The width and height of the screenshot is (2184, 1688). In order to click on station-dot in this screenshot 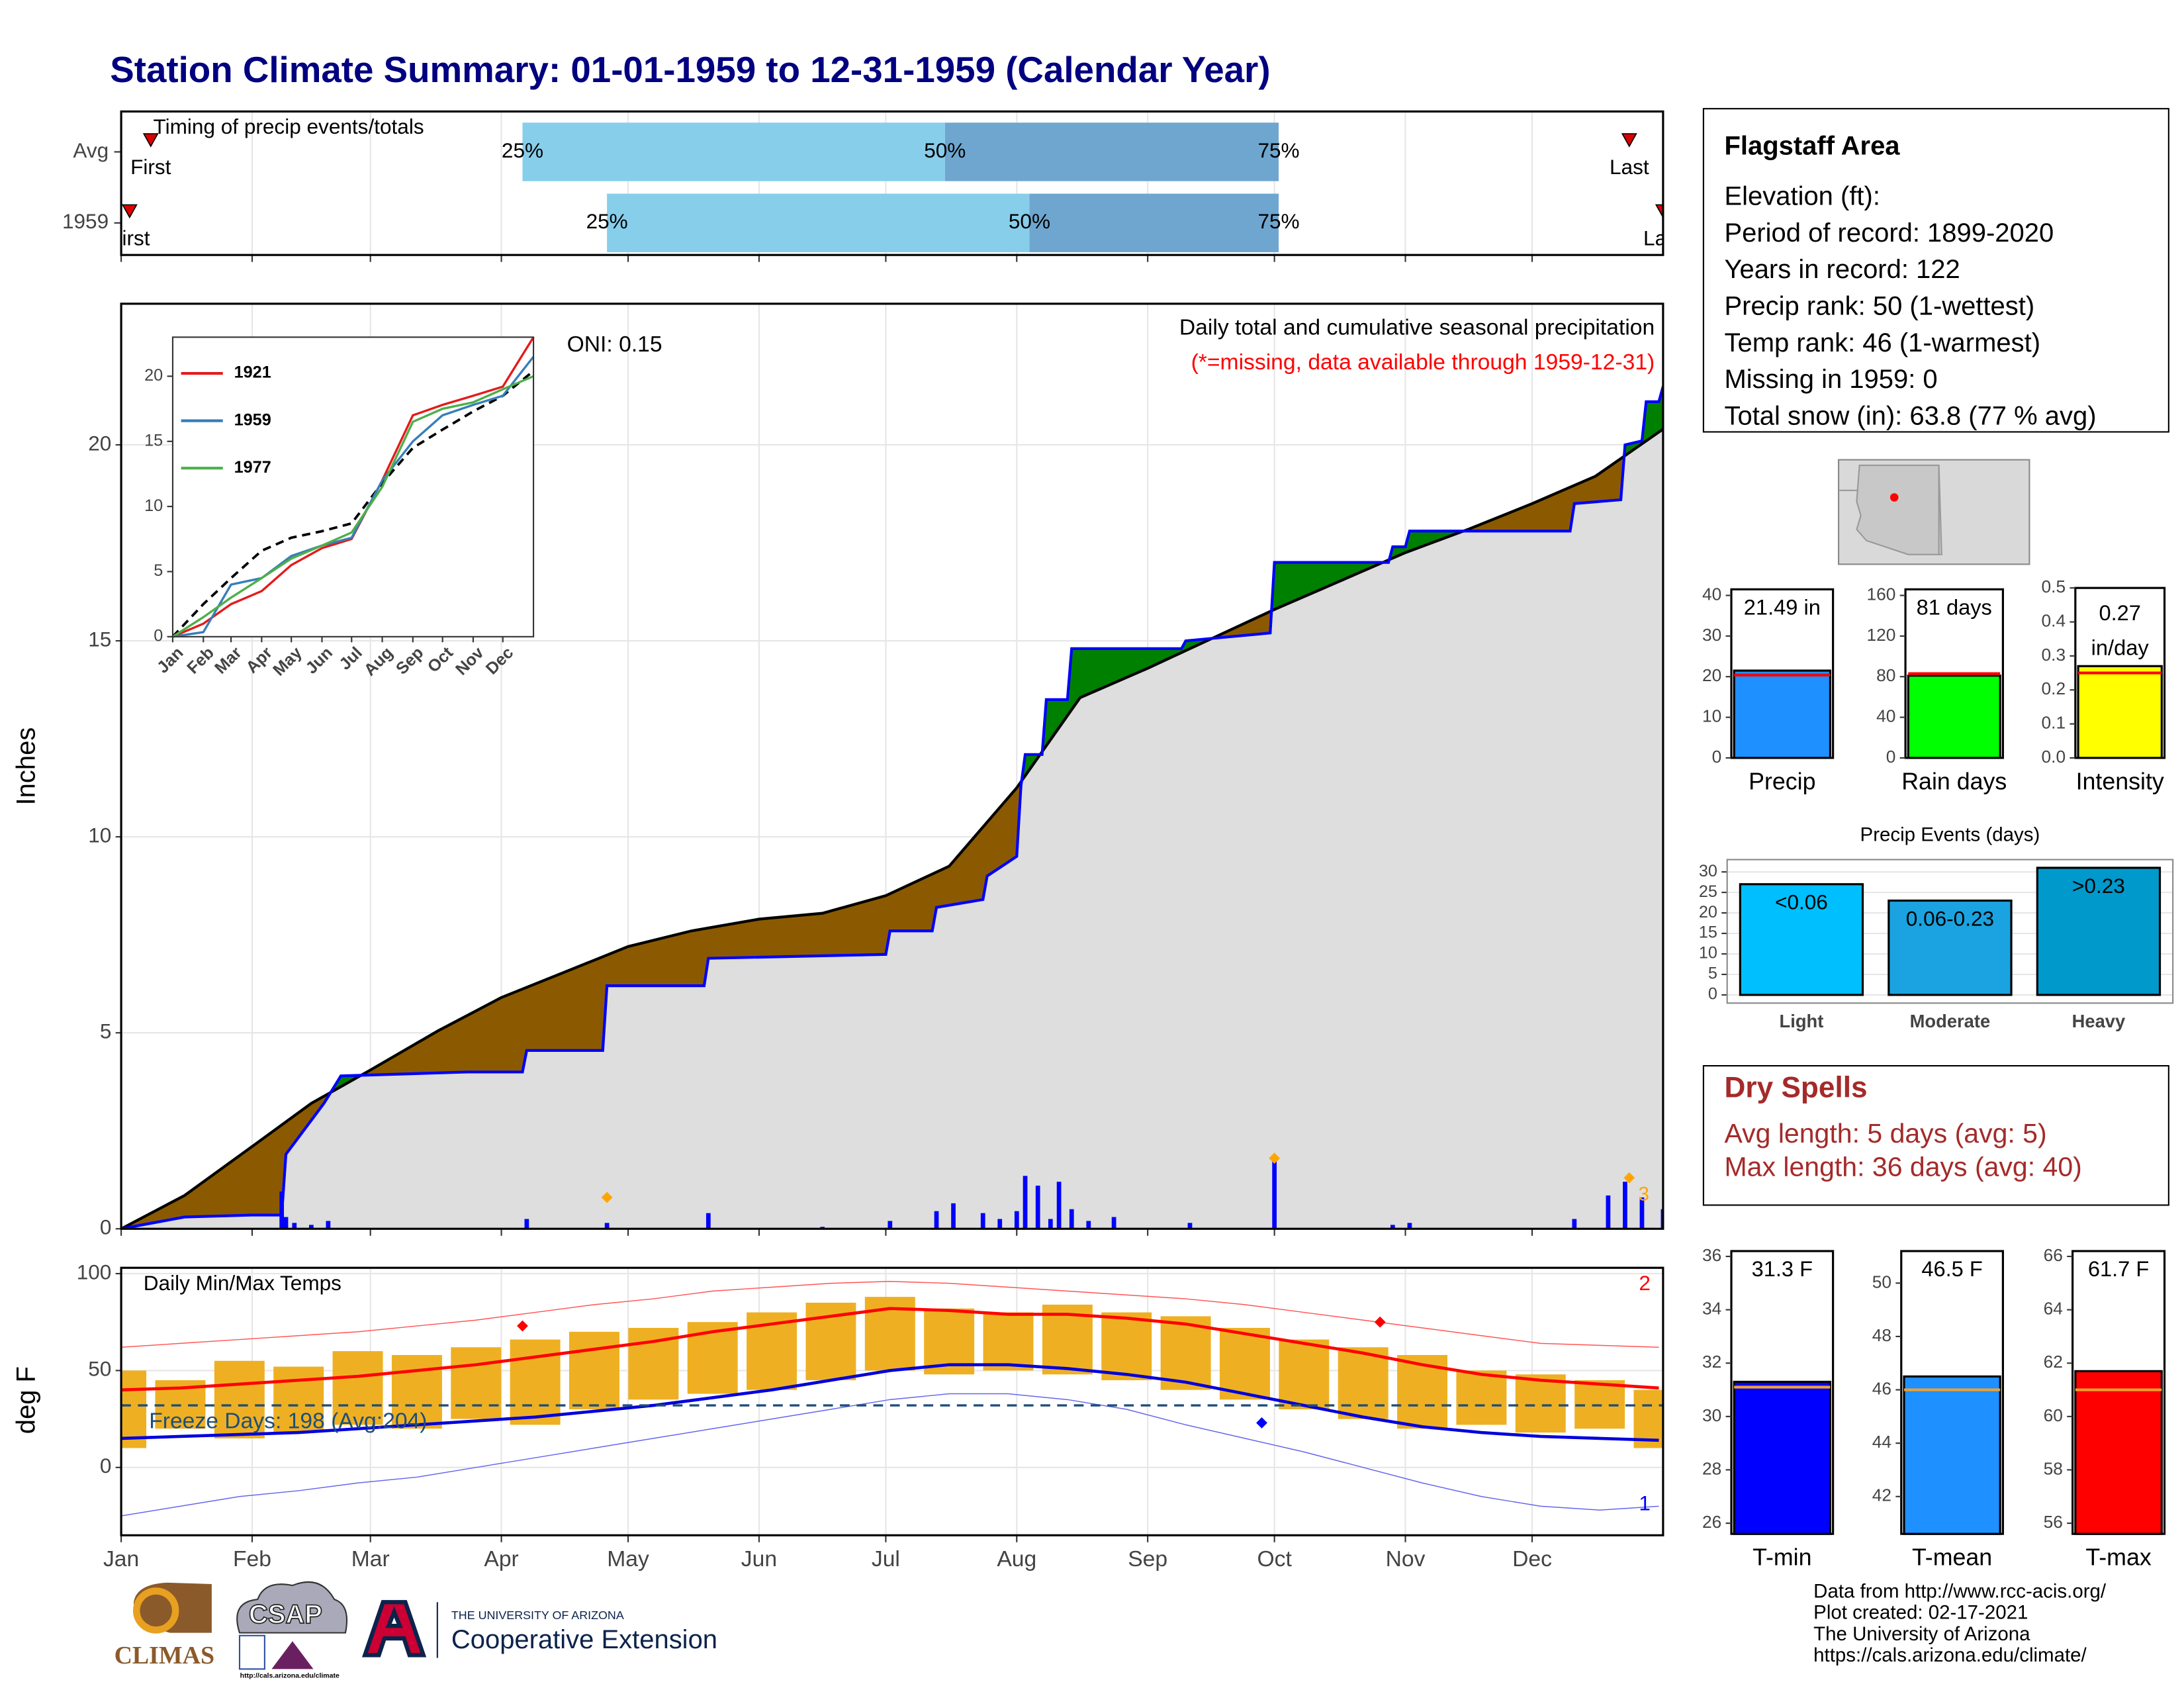, I will do `click(1894, 497)`.